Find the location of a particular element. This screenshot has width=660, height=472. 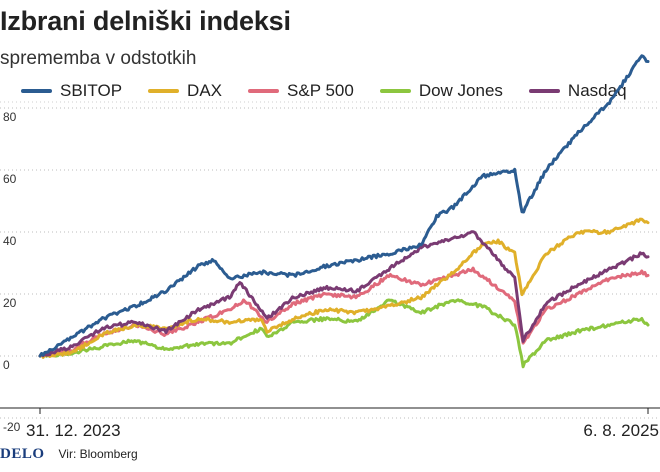

y-tick-label: 0 is located at coordinates (6, 365).